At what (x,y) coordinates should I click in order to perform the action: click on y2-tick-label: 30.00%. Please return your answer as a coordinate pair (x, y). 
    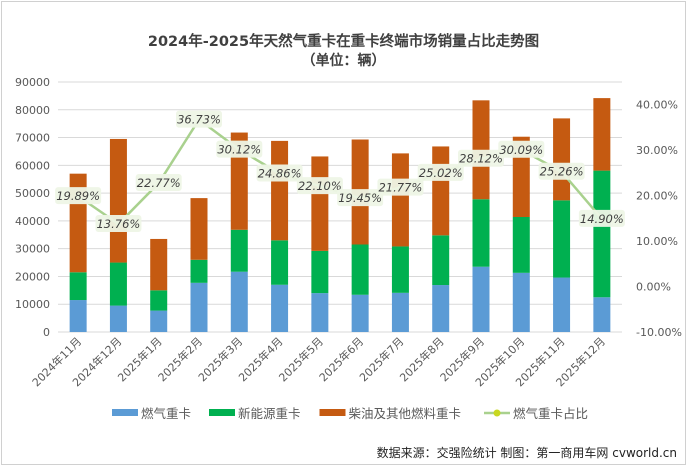
    Looking at the image, I should click on (657, 150).